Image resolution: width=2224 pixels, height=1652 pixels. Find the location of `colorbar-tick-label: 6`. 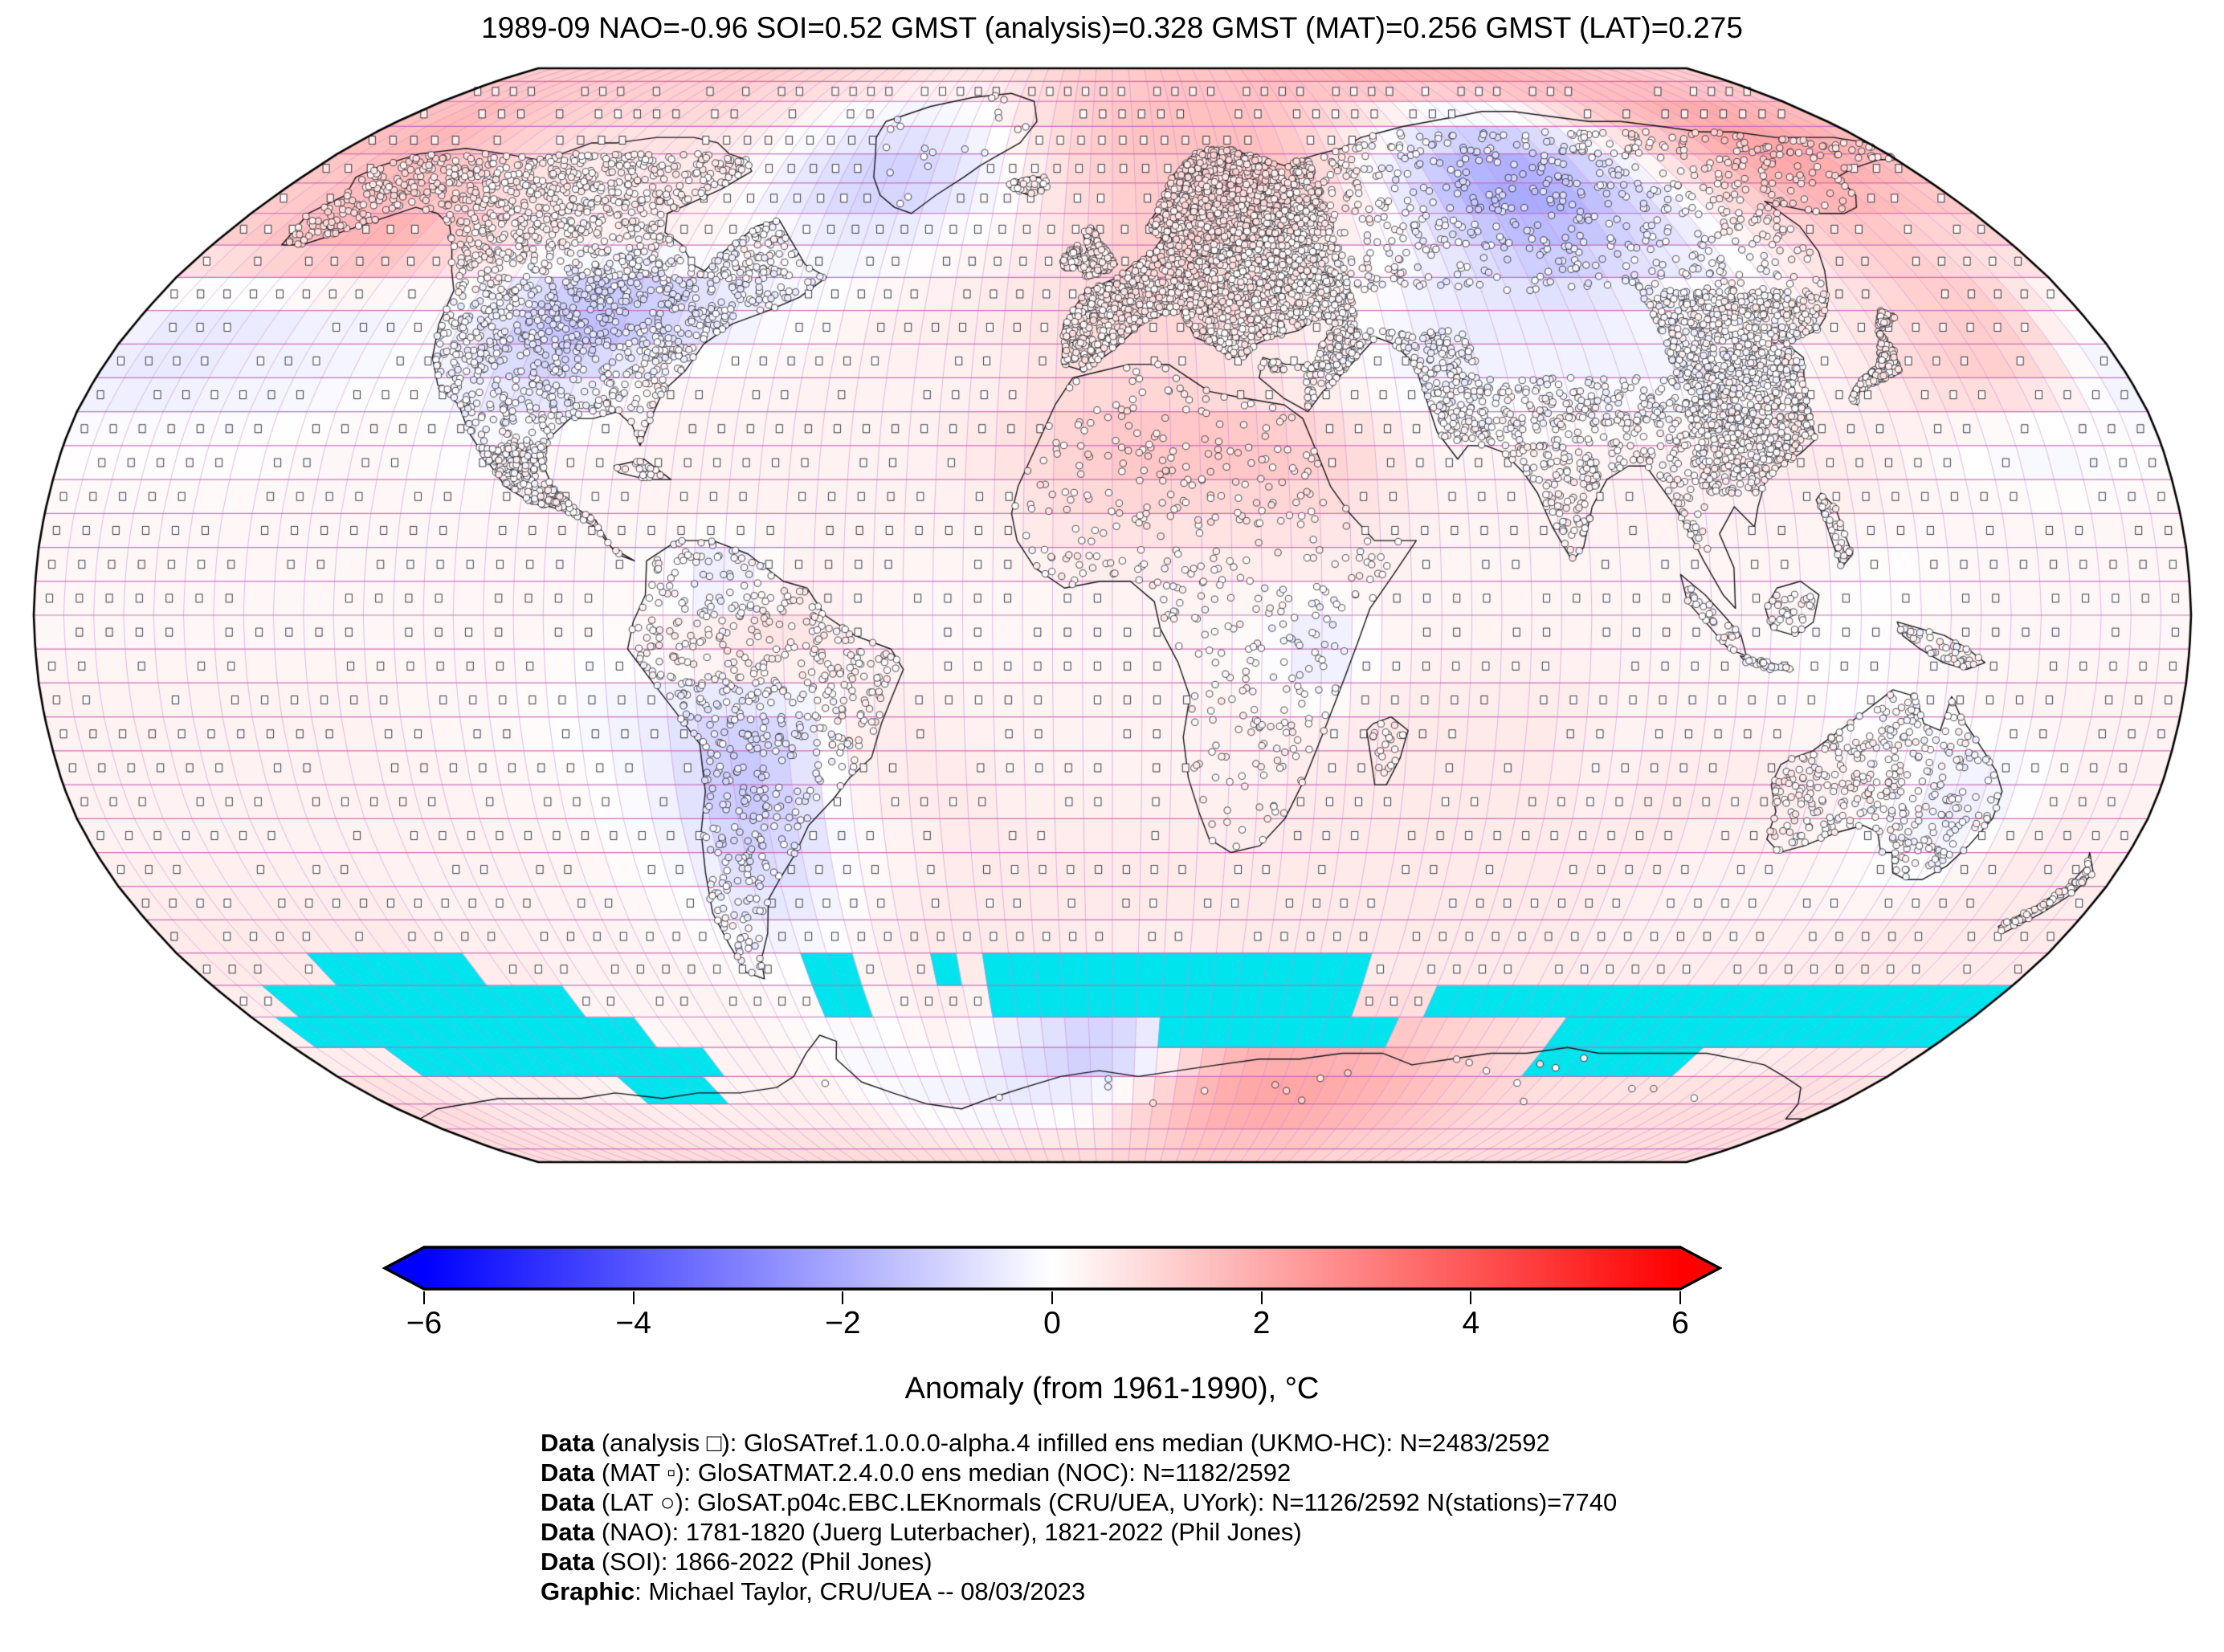

colorbar-tick-label: 6 is located at coordinates (1680, 1323).